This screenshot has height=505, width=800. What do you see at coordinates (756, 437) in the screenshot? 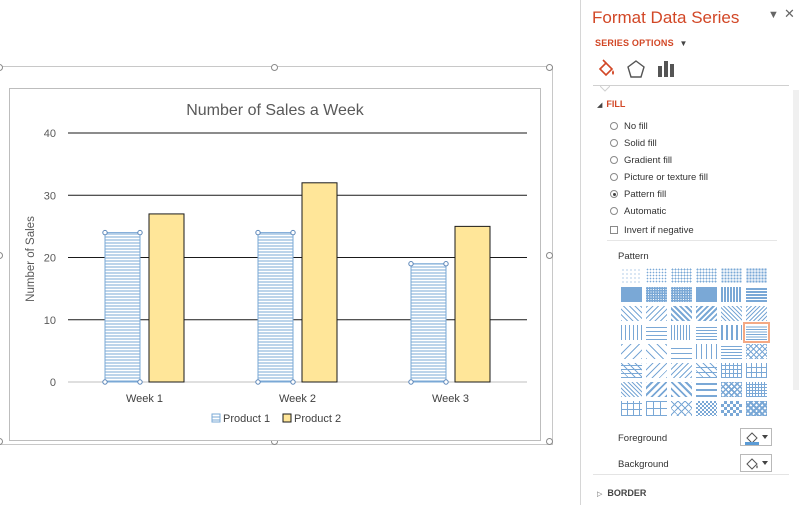
I see `foreground-color-picker` at bounding box center [756, 437].